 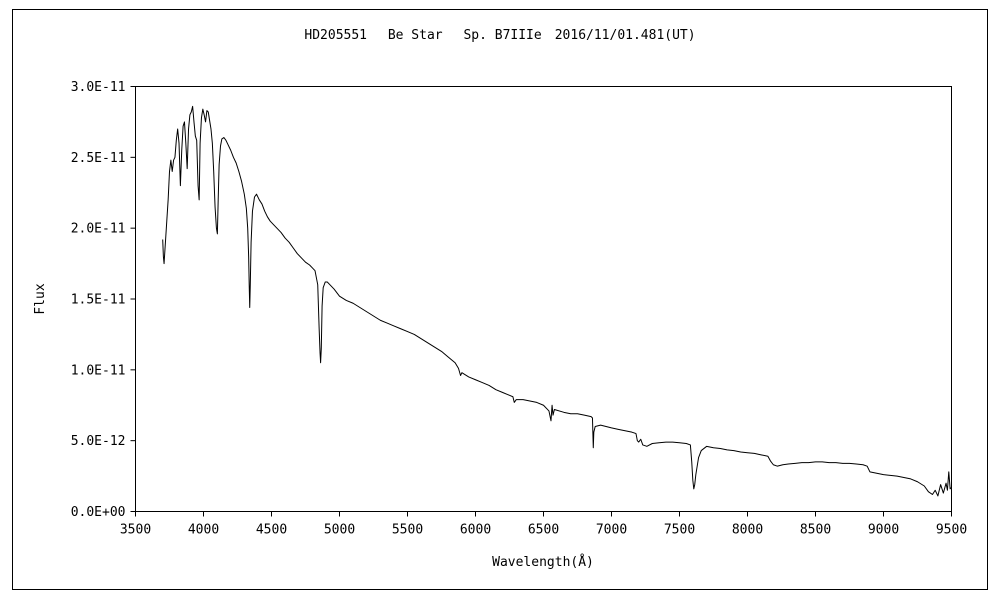 What do you see at coordinates (98, 158) in the screenshot?
I see `y-tick-label: 2.5E-11` at bounding box center [98, 158].